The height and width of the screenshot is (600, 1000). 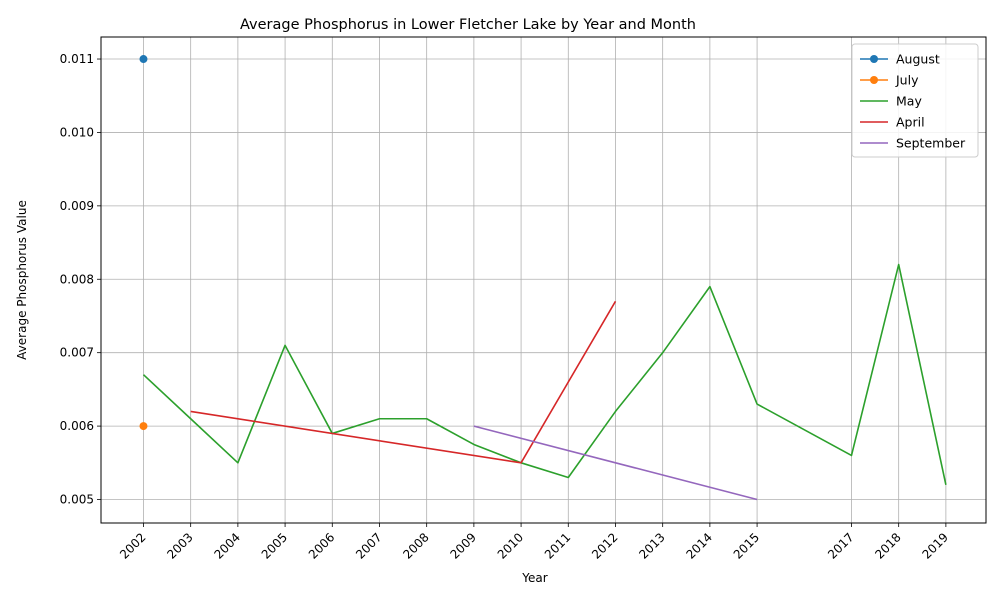 What do you see at coordinates (77, 353) in the screenshot?
I see `y-tick-label: 0.007` at bounding box center [77, 353].